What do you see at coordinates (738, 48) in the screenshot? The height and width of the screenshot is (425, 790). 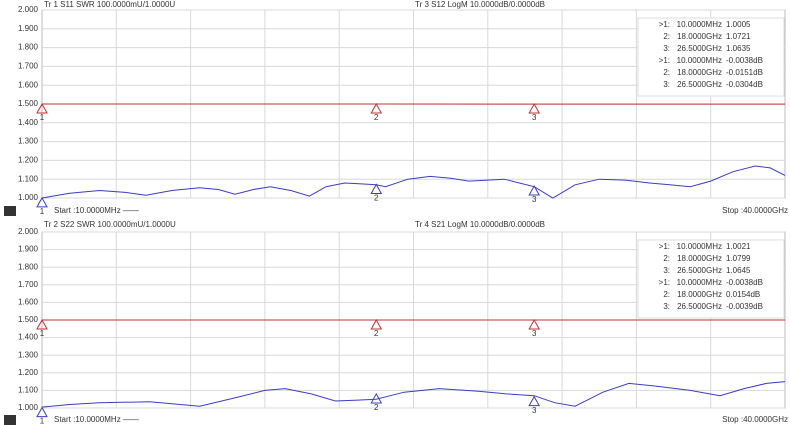 I see `marker-value: 1.0635` at bounding box center [738, 48].